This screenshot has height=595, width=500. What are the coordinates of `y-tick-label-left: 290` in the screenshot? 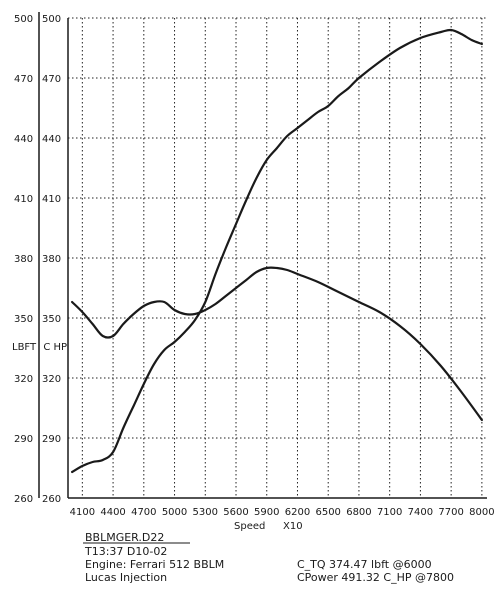 It's located at (23, 439).